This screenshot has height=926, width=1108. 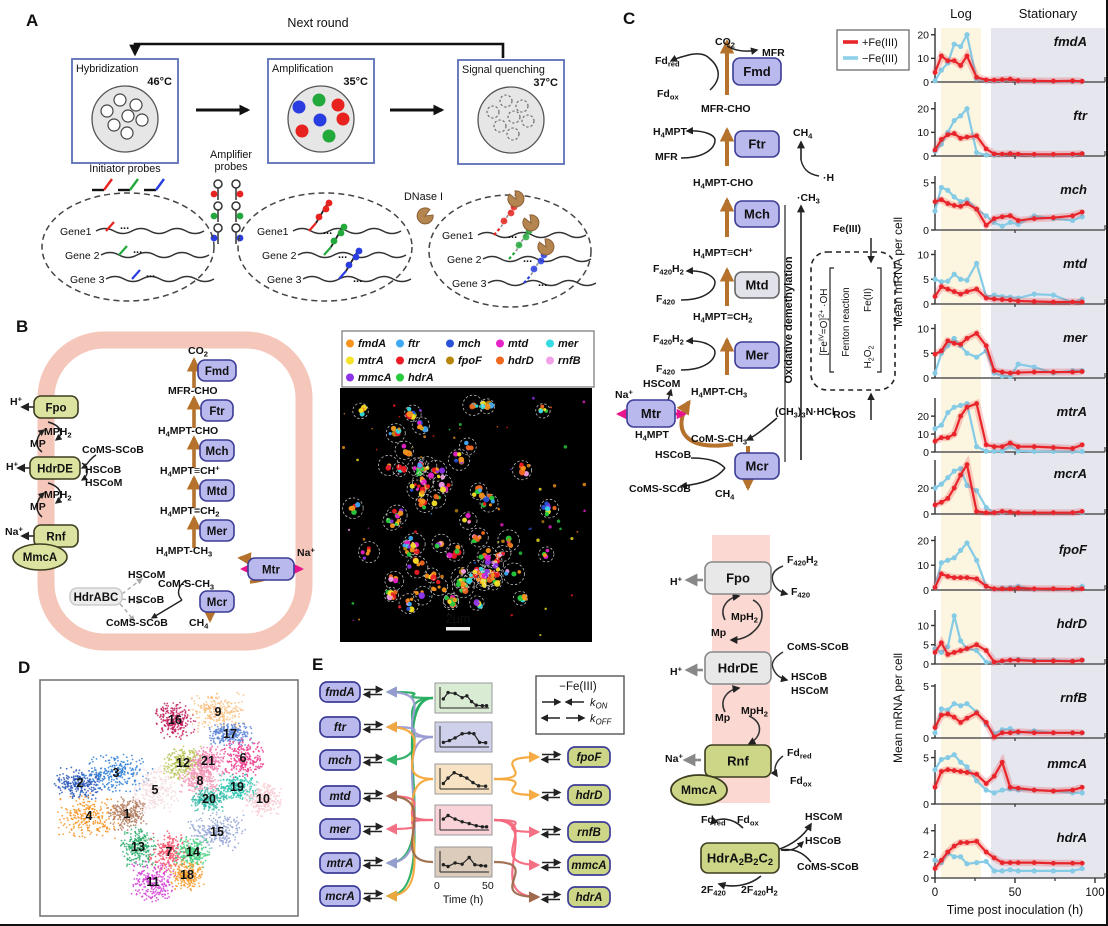 What do you see at coordinates (80, 783) in the screenshot?
I see `cluster-number-2: 2` at bounding box center [80, 783].